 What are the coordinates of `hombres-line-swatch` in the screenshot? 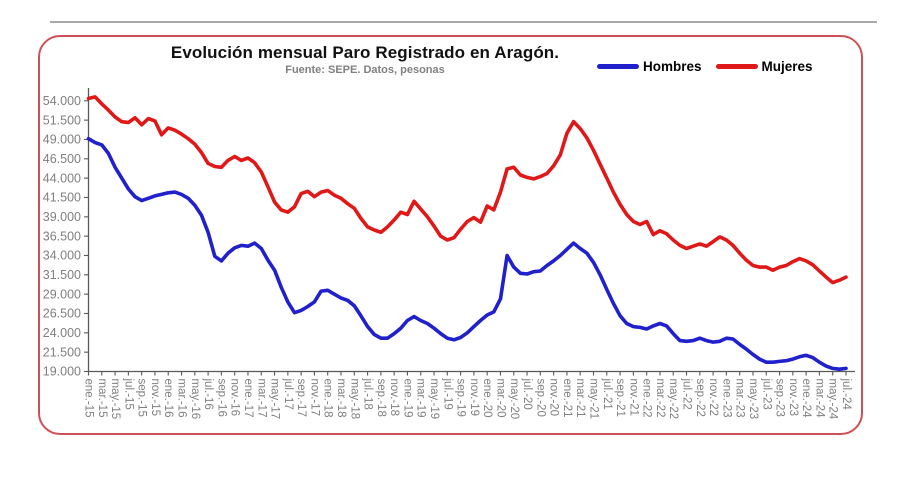 It's located at (618, 66).